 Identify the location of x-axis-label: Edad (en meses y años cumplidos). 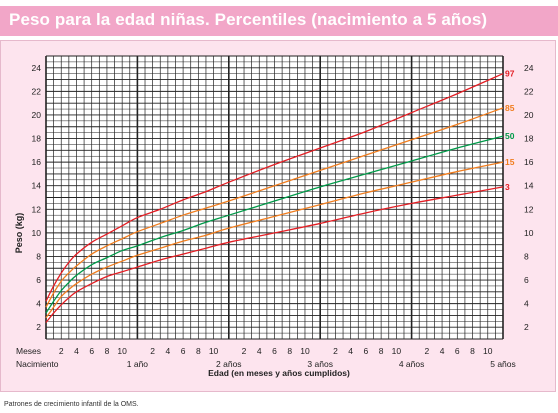
(279, 373).